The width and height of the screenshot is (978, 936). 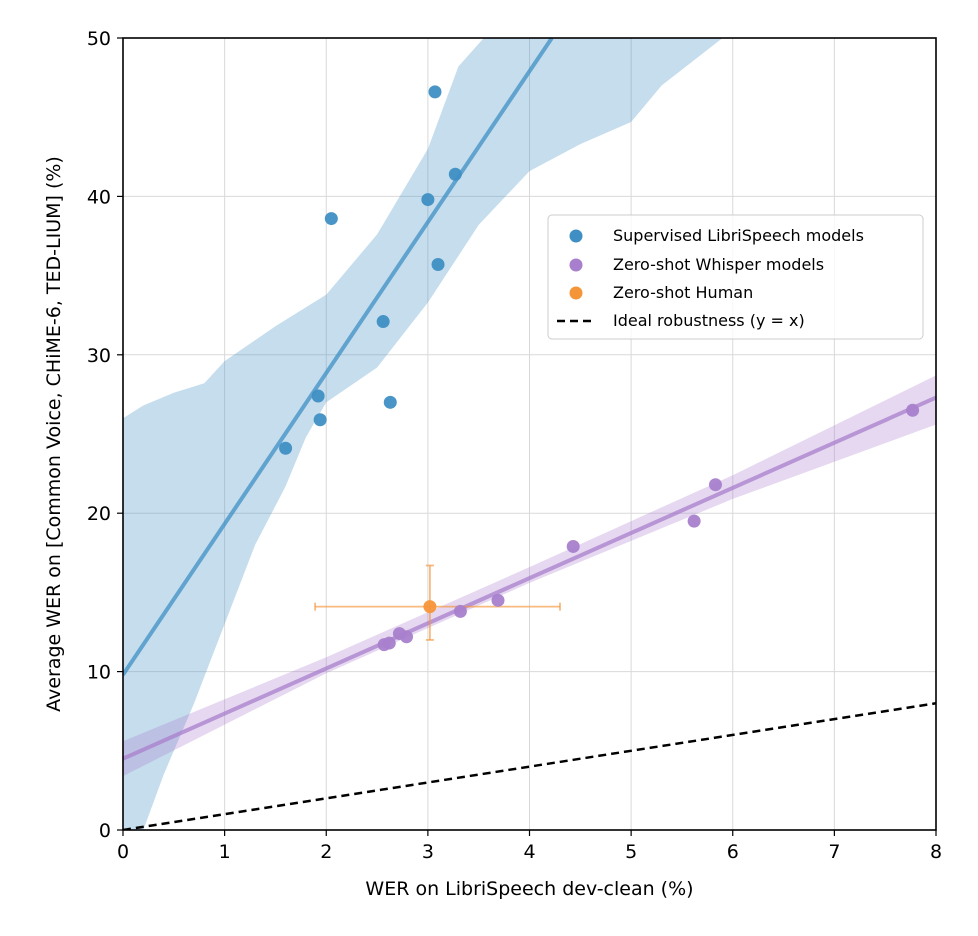 I want to click on y-tick-label: 30, so click(x=99, y=356).